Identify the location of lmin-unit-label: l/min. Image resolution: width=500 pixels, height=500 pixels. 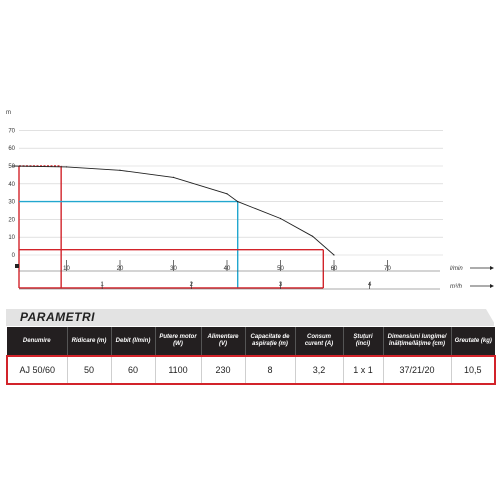
(456, 269).